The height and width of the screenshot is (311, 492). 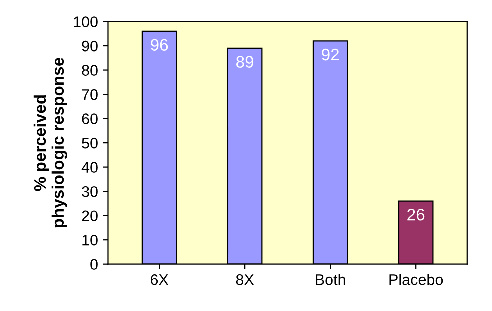 I want to click on y-tick-label: 90, so click(x=90, y=46).